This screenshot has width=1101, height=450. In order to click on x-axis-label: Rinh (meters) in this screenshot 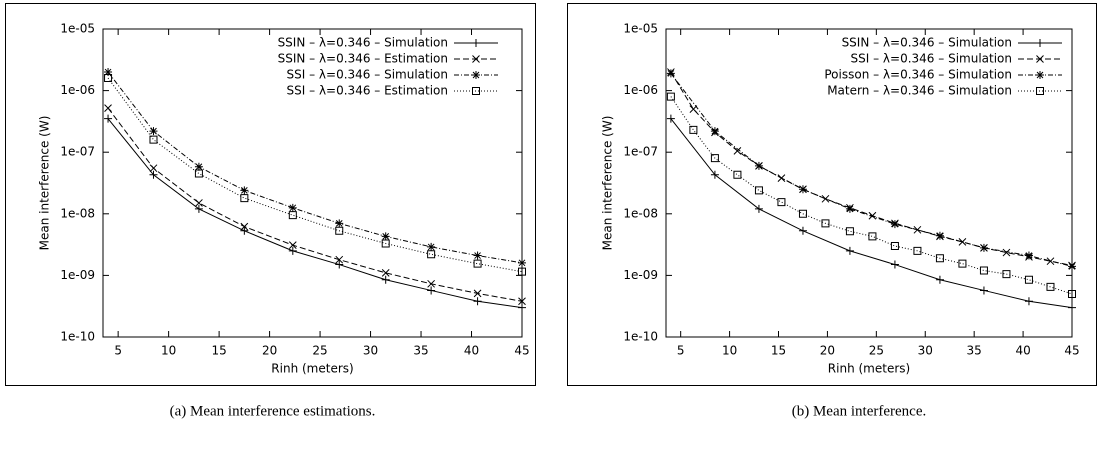, I will do `click(312, 369)`.